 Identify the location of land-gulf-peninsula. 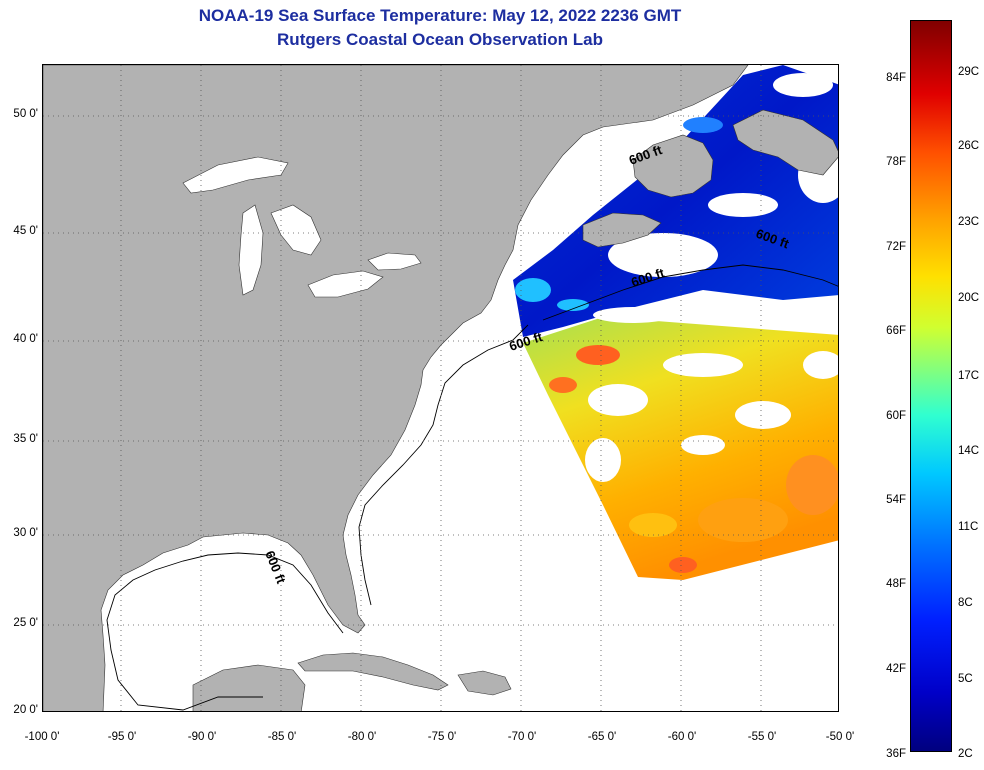
(785, 142).